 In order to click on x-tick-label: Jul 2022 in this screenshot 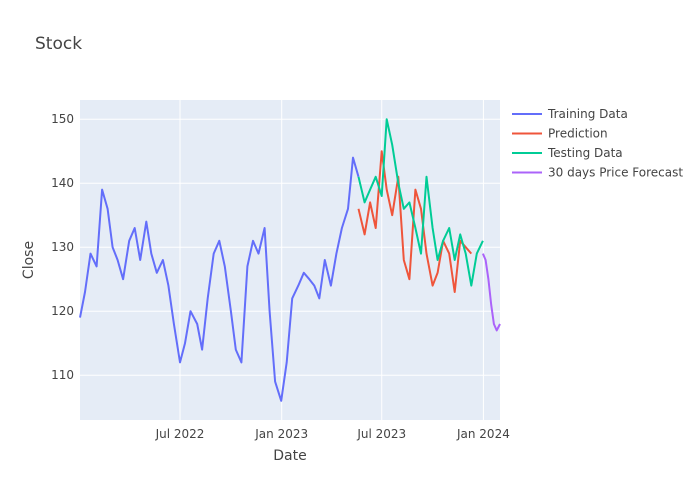, I will do `click(180, 434)`.